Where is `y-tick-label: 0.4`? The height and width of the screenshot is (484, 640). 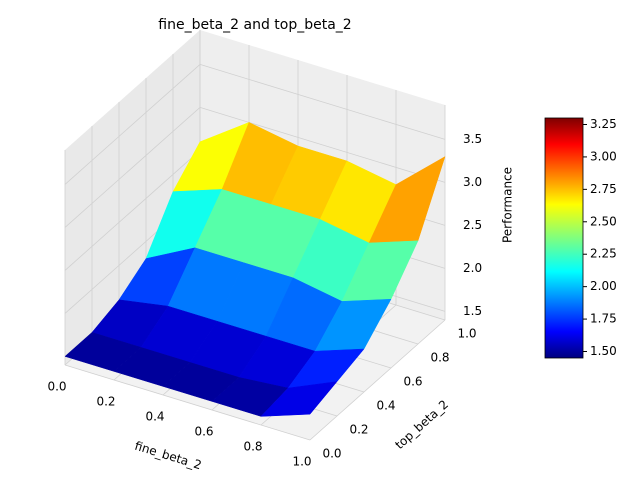 y-tick-label: 0.4 is located at coordinates (385, 406).